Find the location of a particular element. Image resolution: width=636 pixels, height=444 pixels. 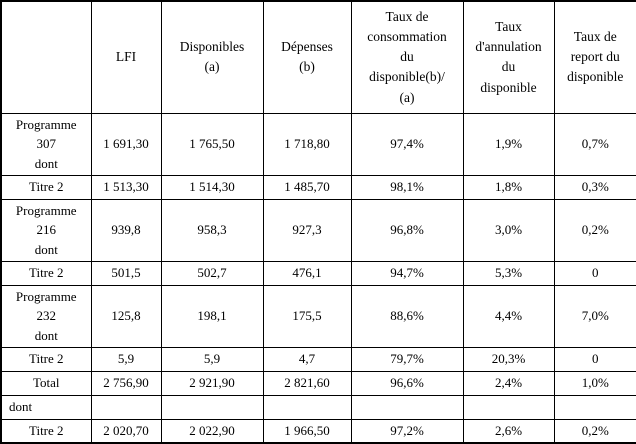

value-cell: 1 718,80 is located at coordinates (307, 144).